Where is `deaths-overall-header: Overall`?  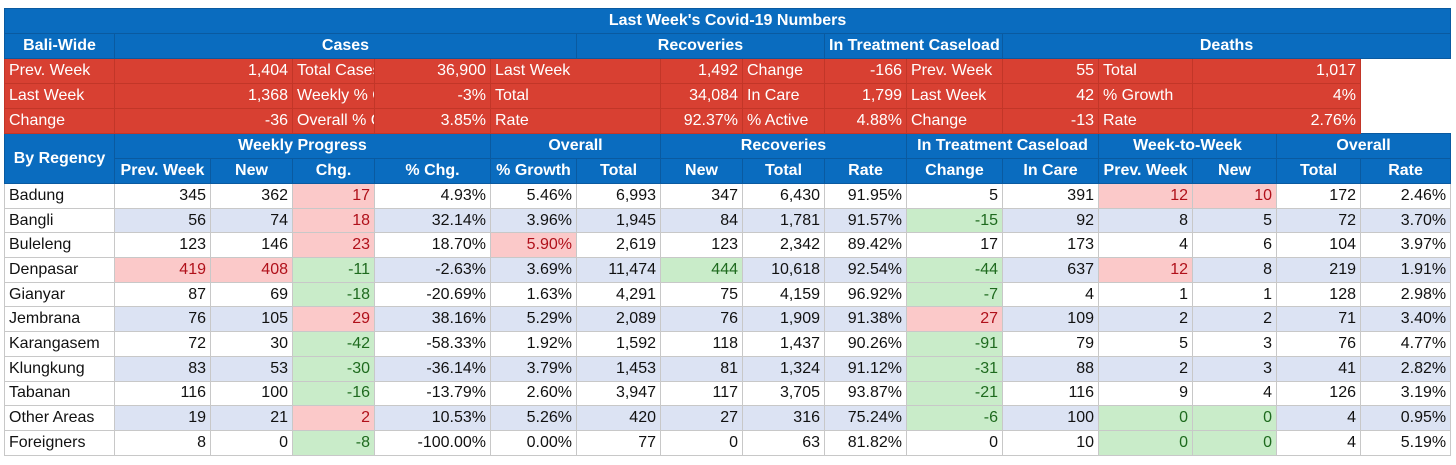 deaths-overall-header: Overall is located at coordinates (1363, 146).